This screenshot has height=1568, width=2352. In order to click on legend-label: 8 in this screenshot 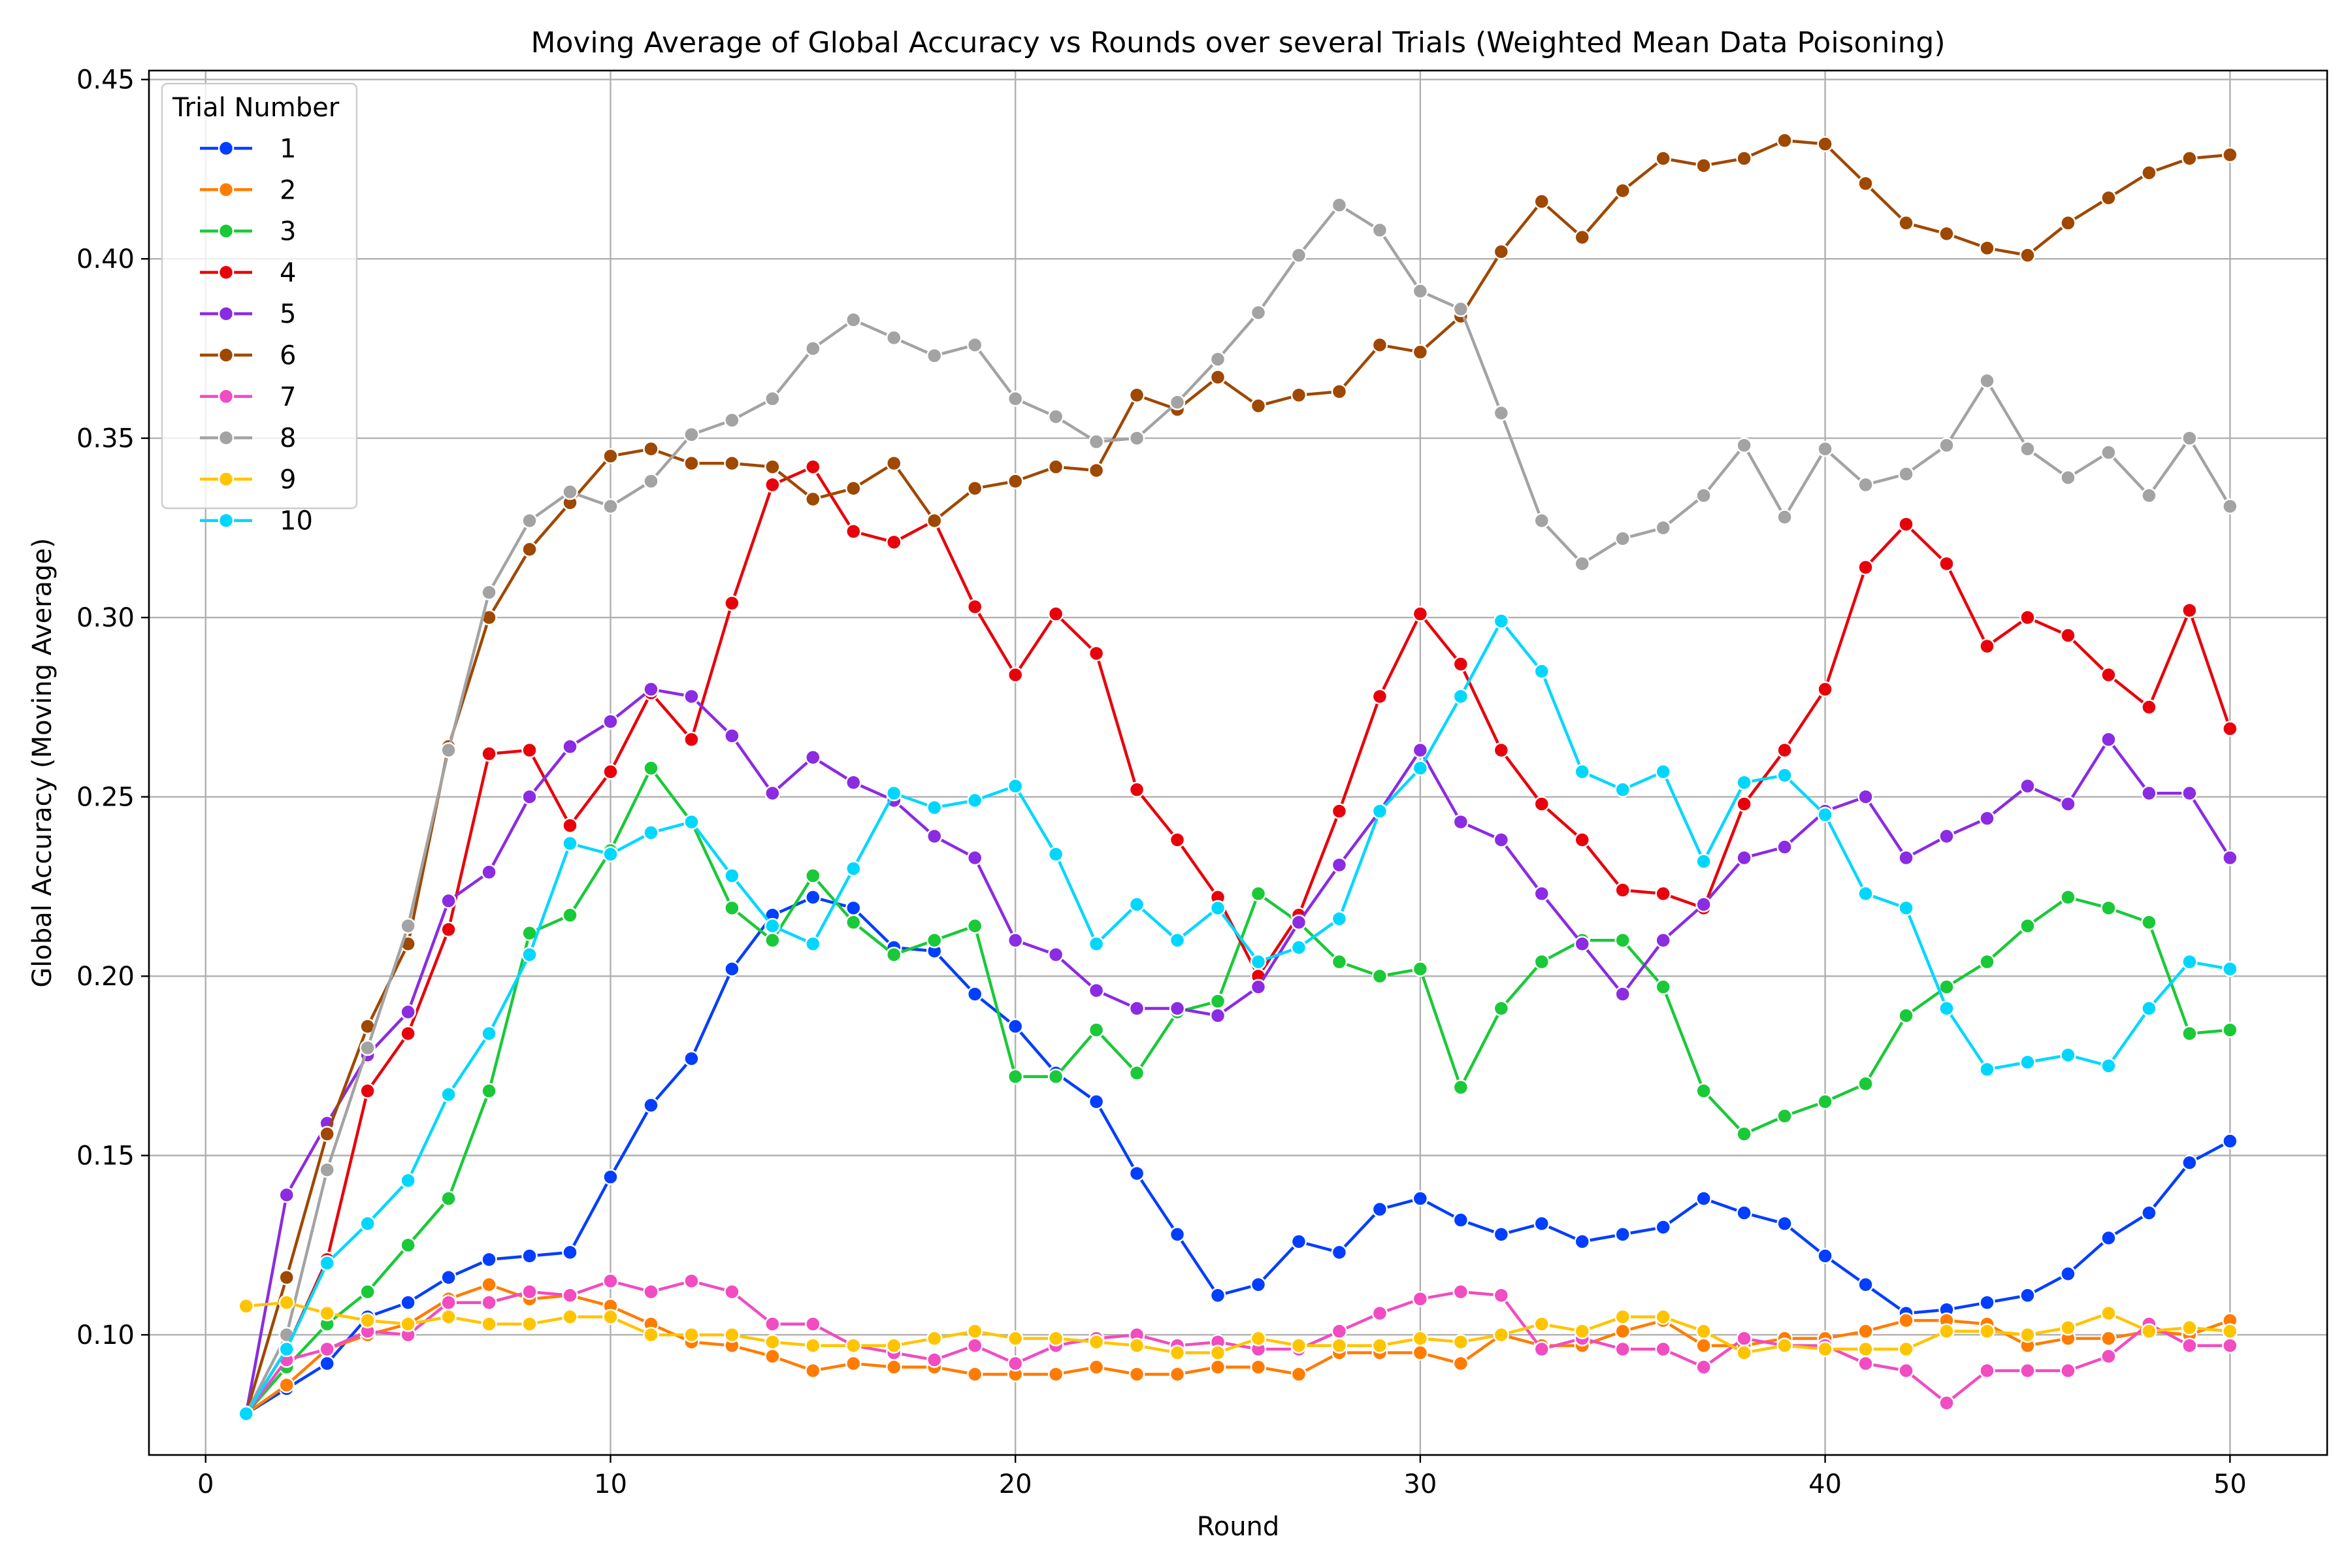, I will do `click(288, 438)`.